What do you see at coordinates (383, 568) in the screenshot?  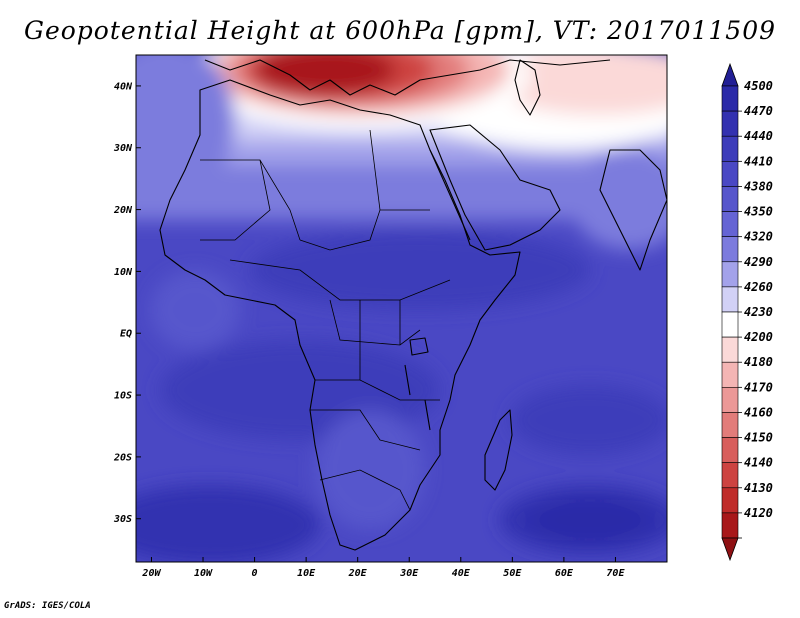 I see `longitude-axis: 20W 10W 0 10E 20E 30E 40E 50E 60E 70E` at bounding box center [383, 568].